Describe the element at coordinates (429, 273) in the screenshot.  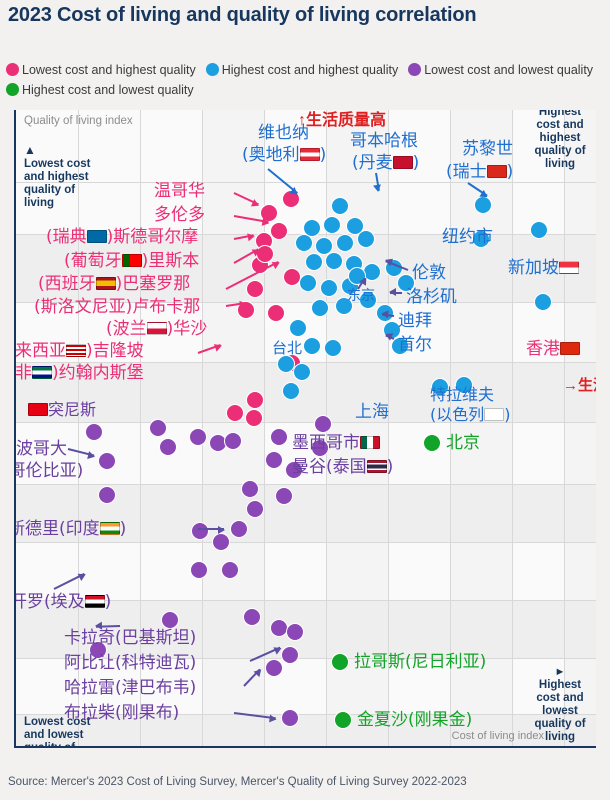
I see `label-london: 伦敦` at that location.